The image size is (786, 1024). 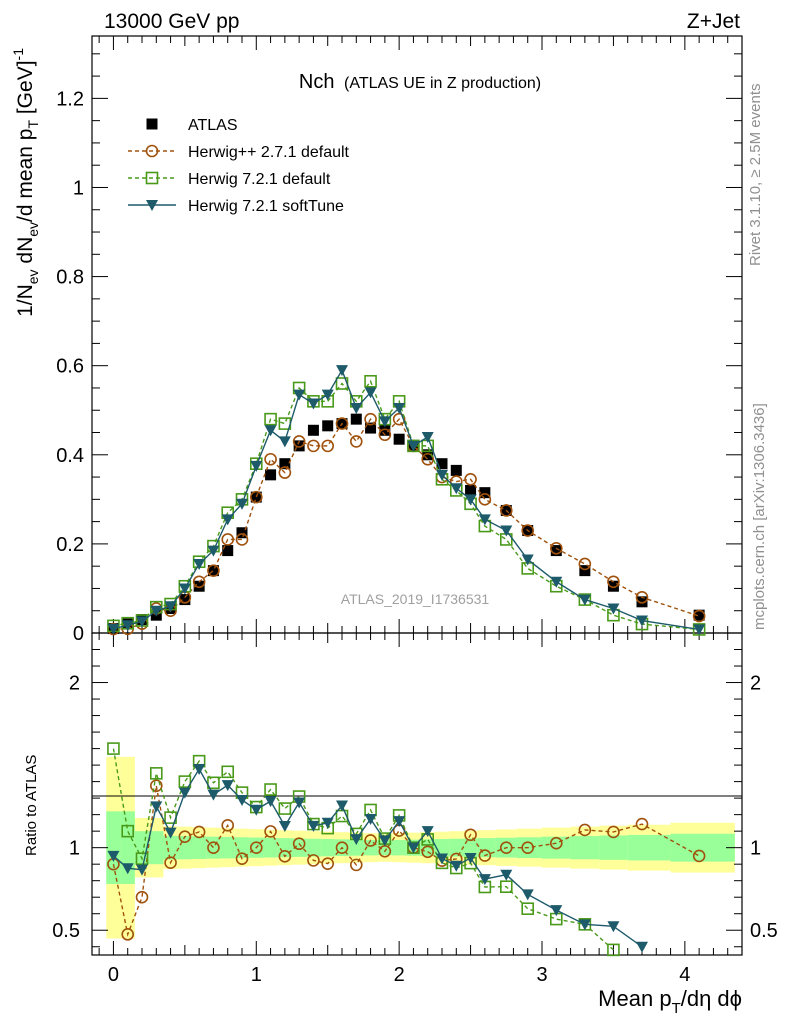 What do you see at coordinates (442, 83) in the screenshot?
I see `plot-title-sub: (ATLAS UE in Z production)` at bounding box center [442, 83].